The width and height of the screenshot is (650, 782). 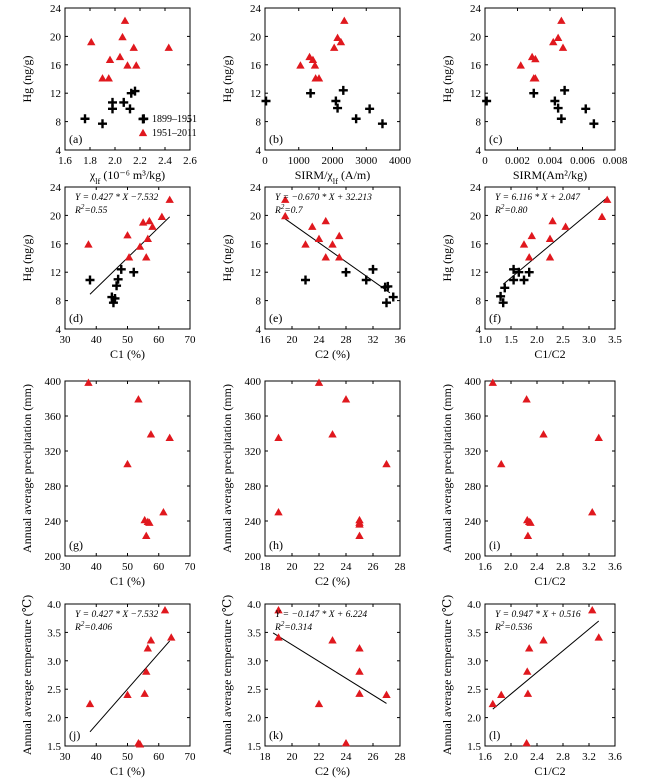 What do you see at coordinates (401, 567) in the screenshot?
I see `x-tick-label: 28` at bounding box center [401, 567].